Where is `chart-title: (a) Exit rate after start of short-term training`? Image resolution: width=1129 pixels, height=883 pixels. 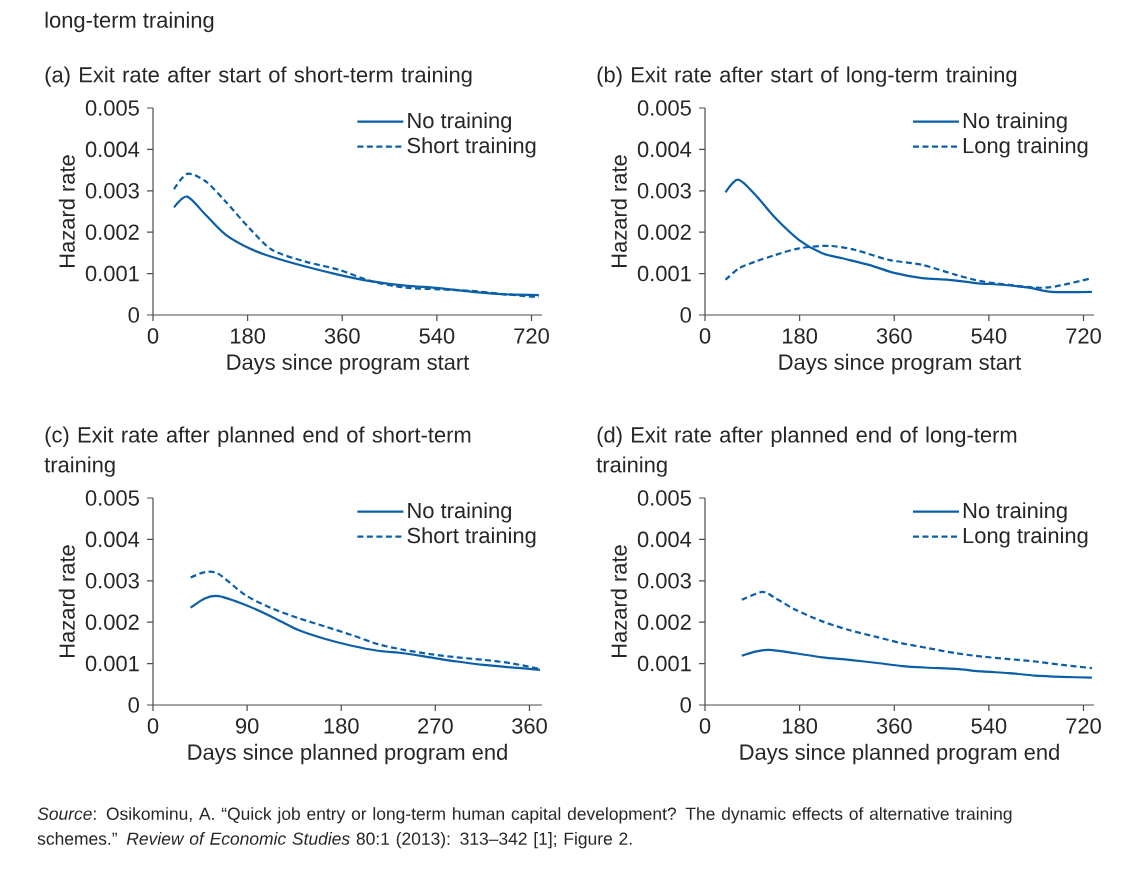 chart-title: (a) Exit rate after start of short-term training is located at coordinates (258, 76).